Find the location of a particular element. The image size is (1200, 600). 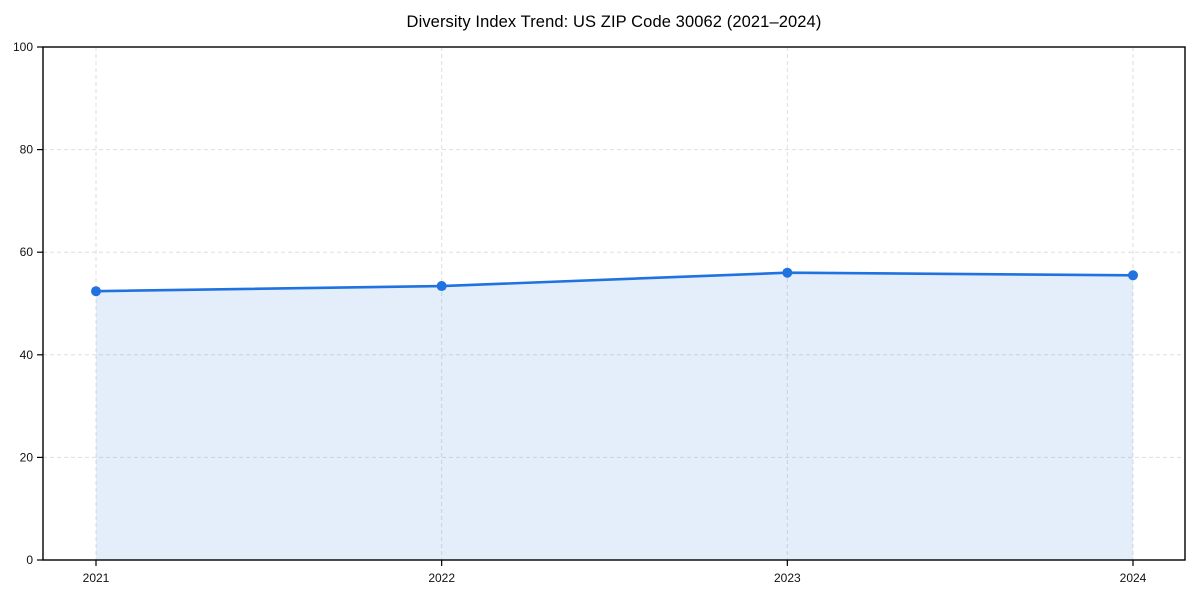

x-tick-label: 2023 is located at coordinates (787, 578).